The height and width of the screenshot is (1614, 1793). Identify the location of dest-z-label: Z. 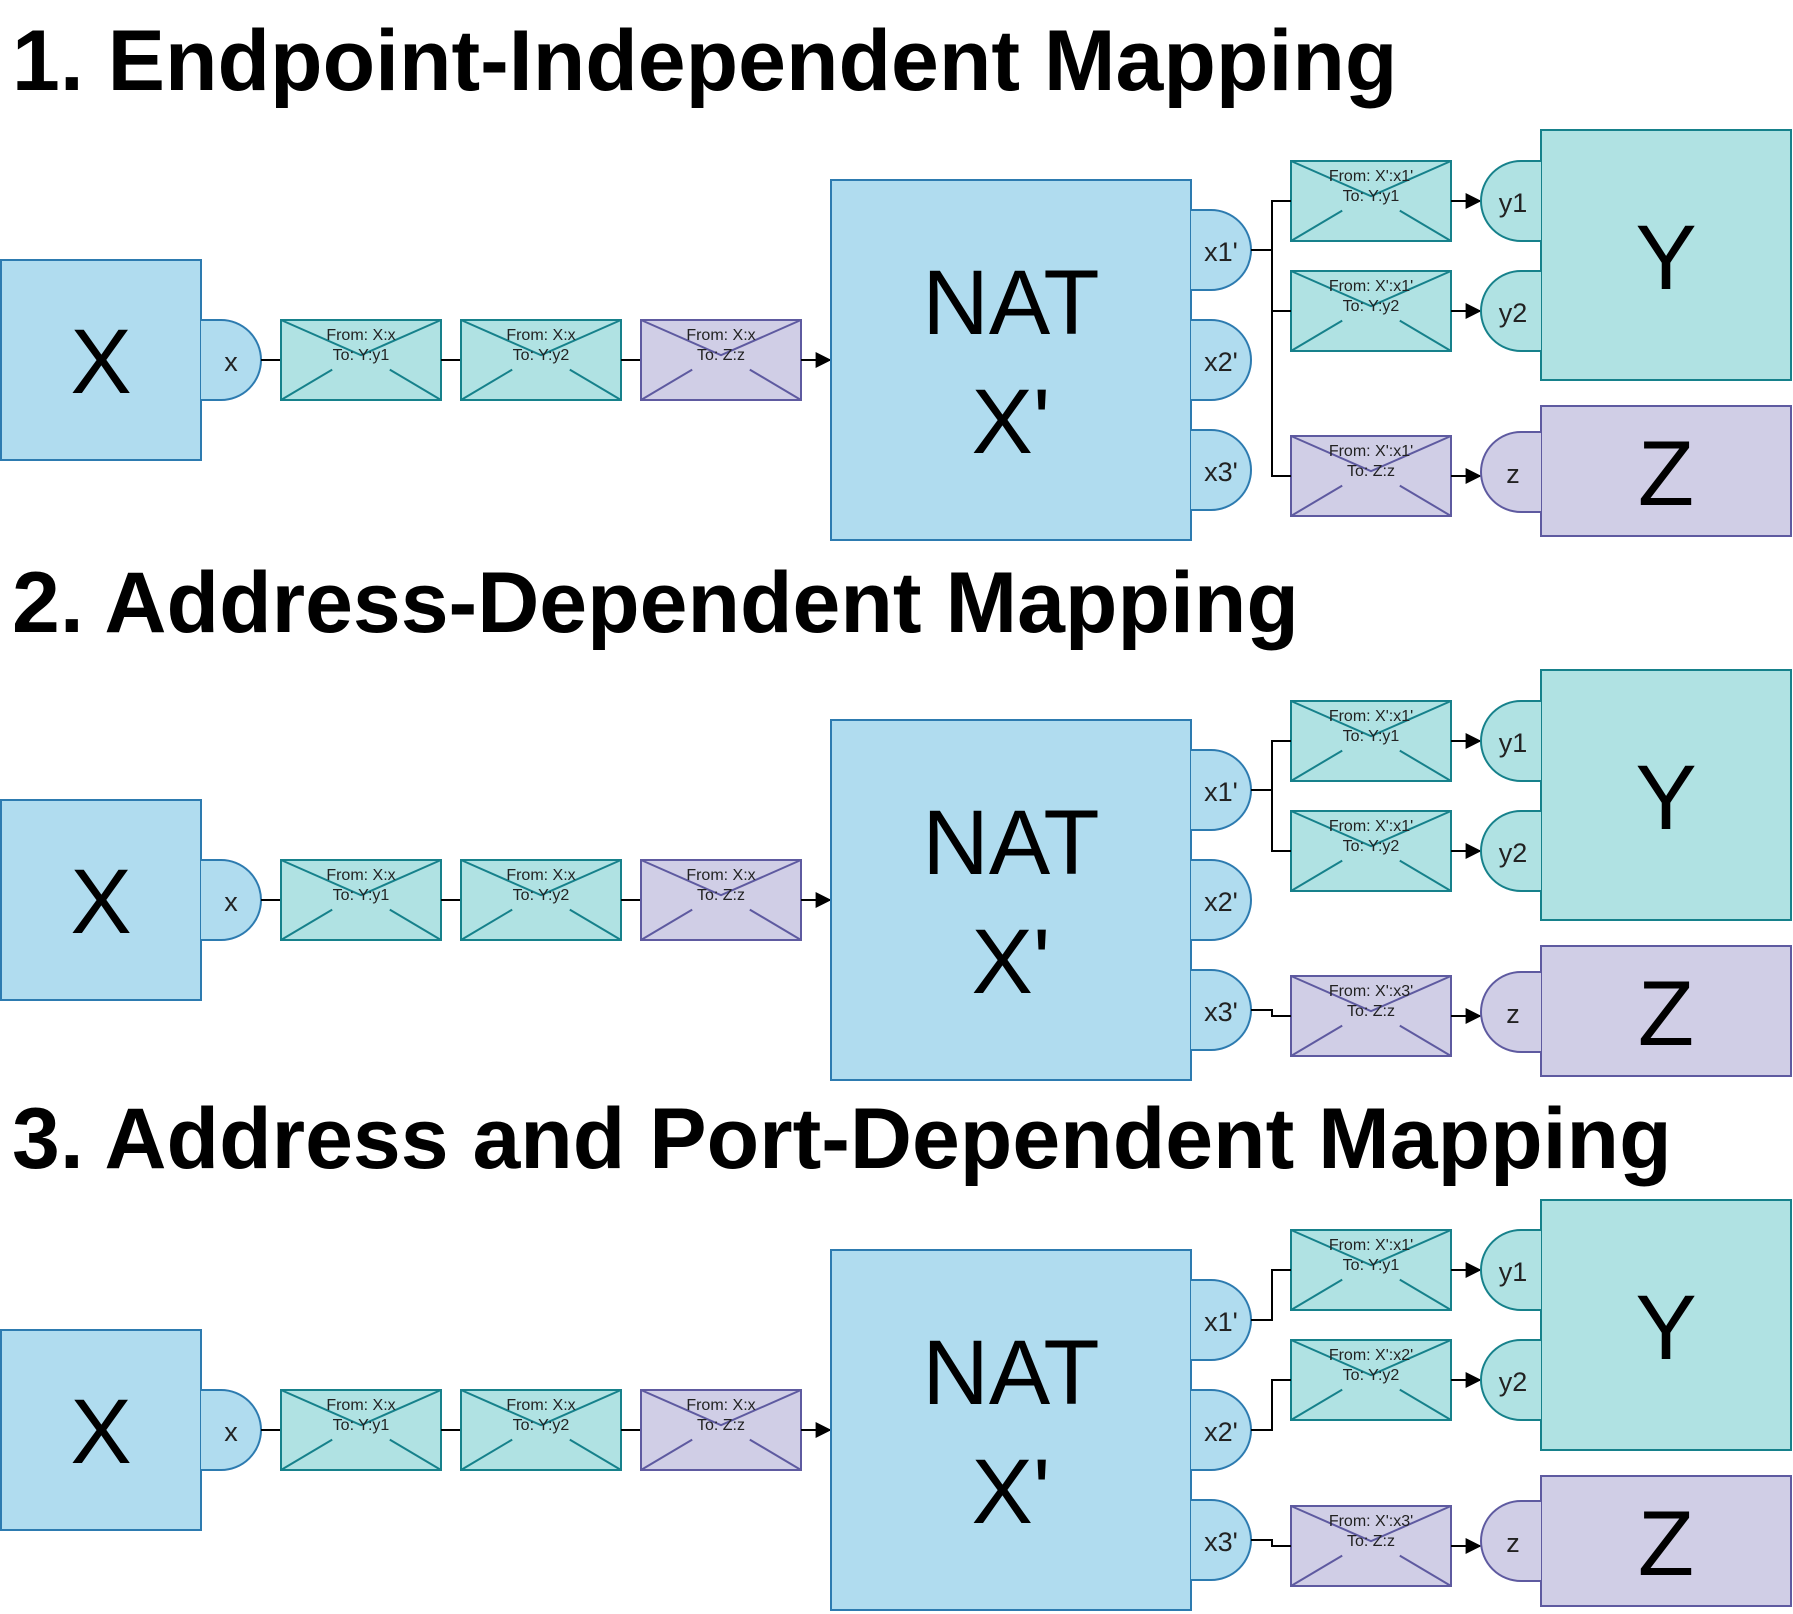
(1666, 1544).